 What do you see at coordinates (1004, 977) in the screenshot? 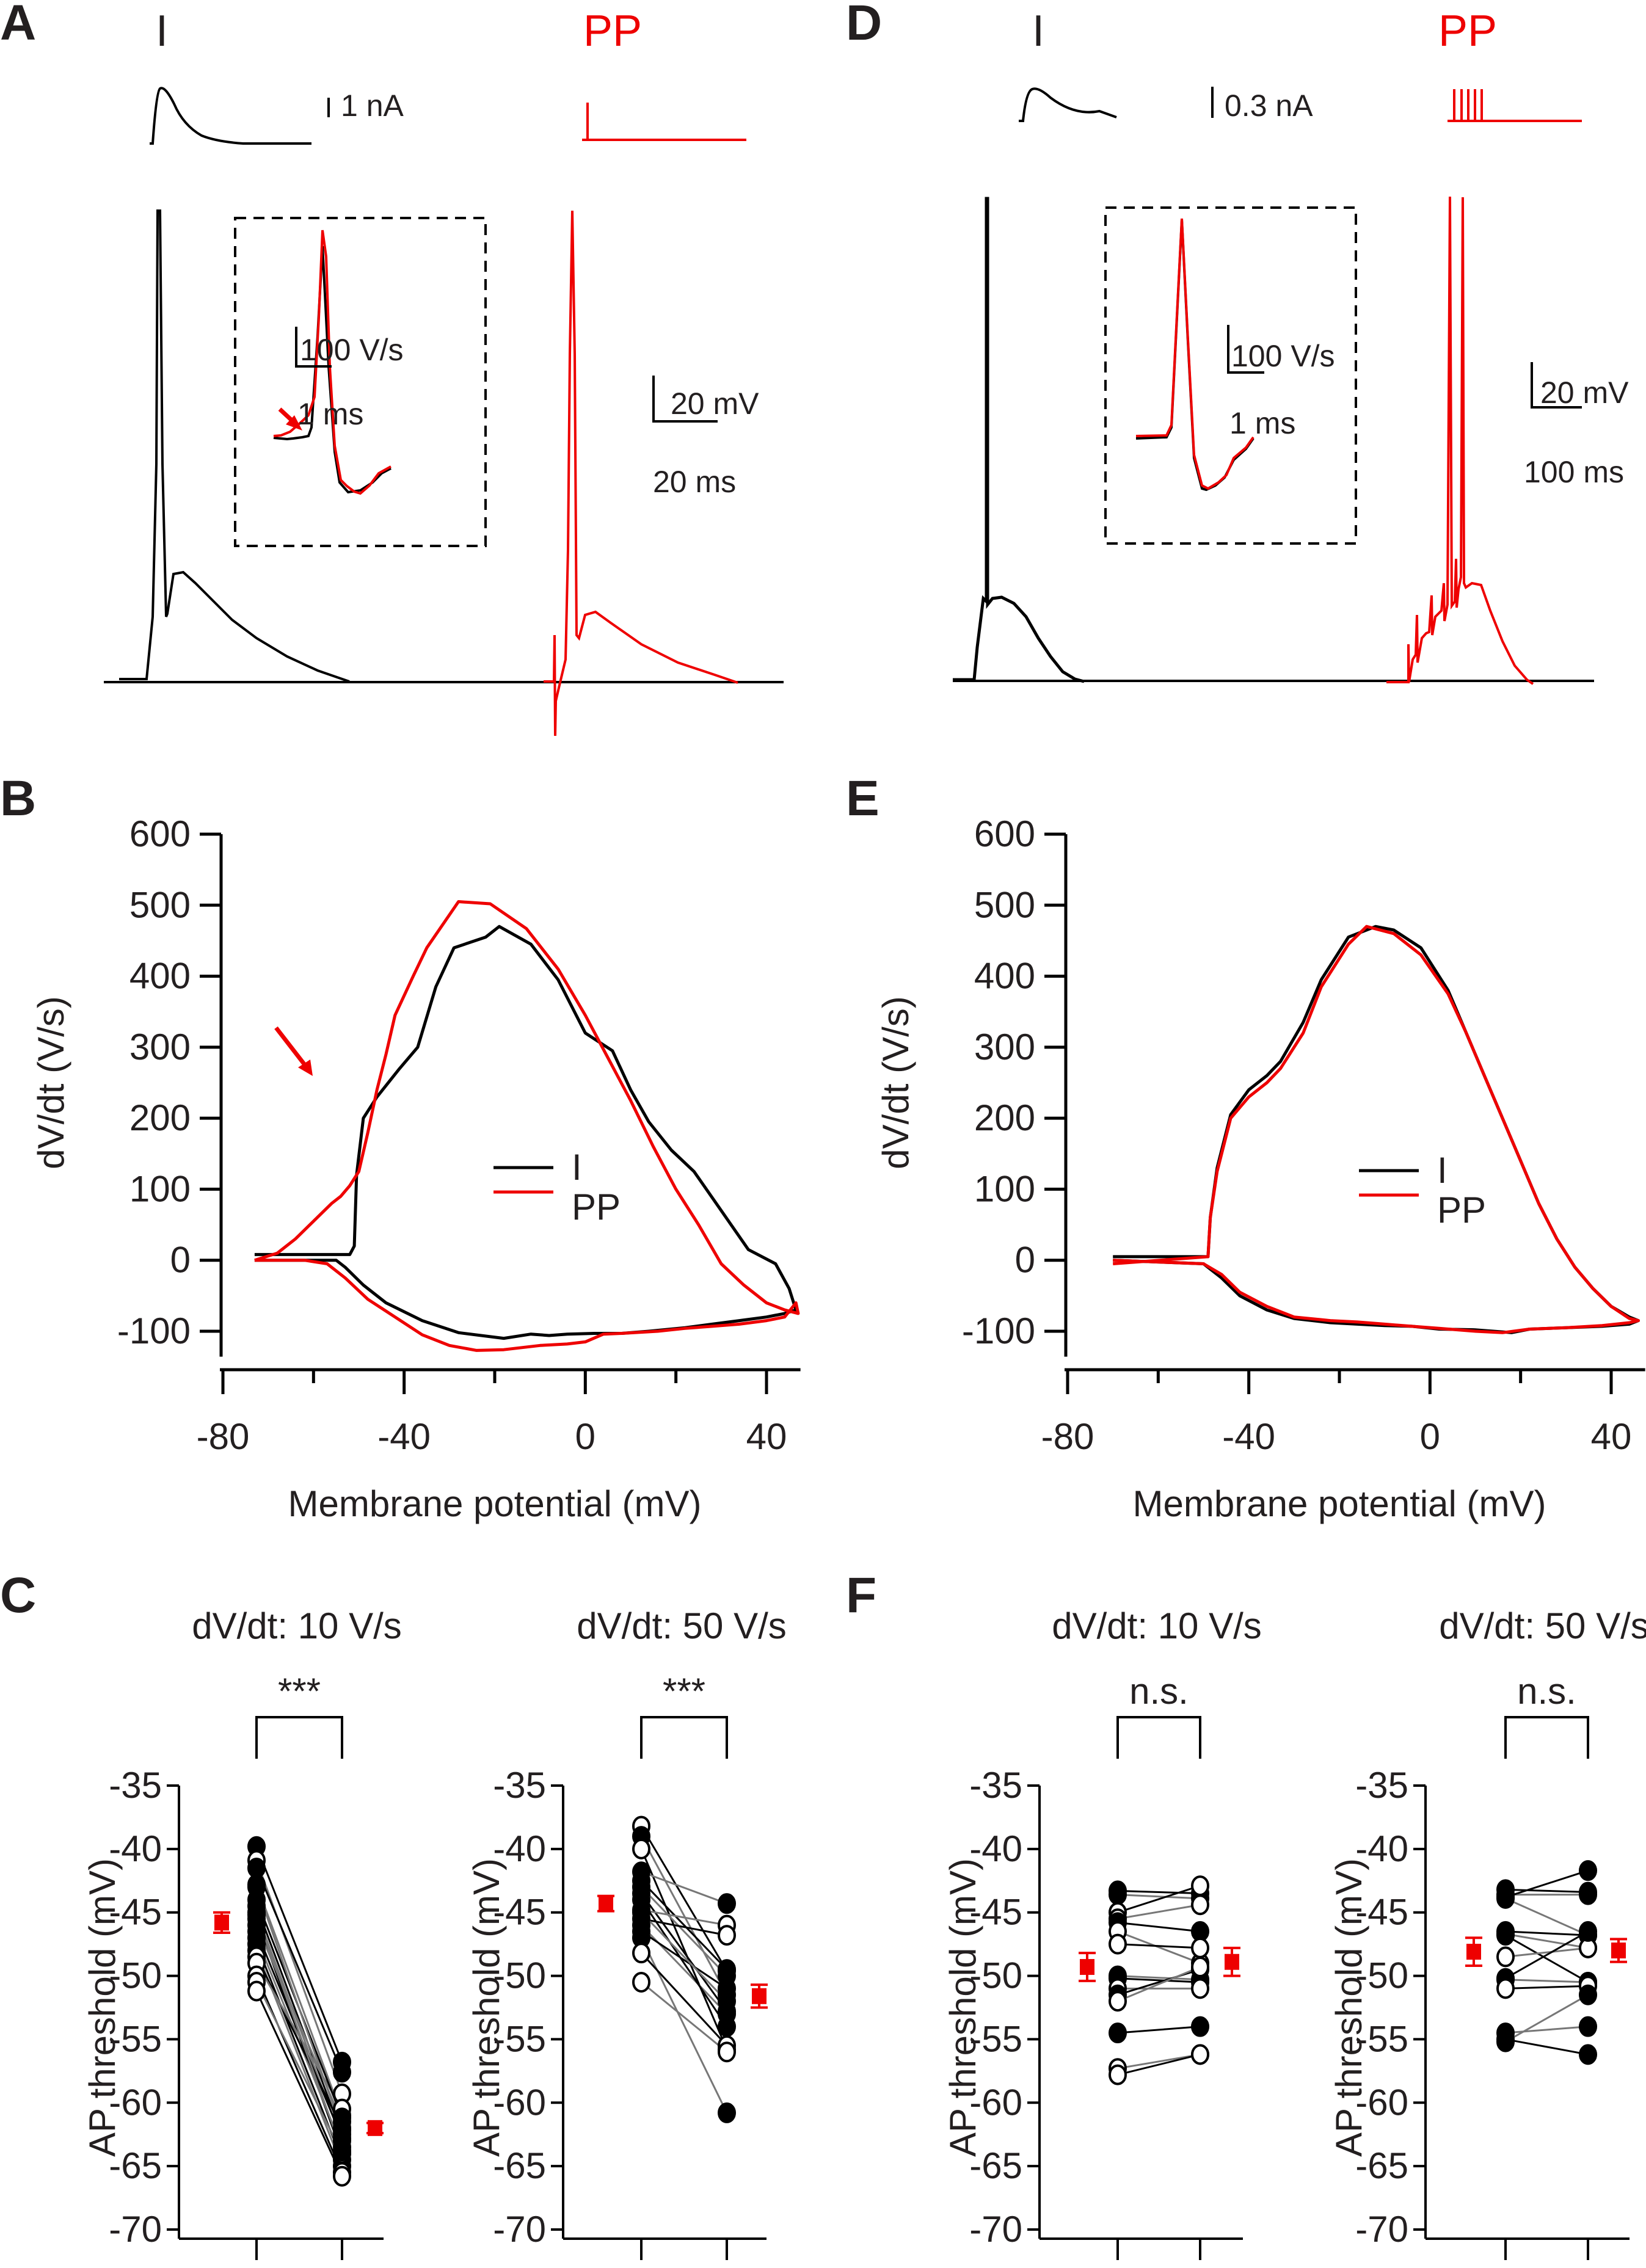
I see `y-tick-label: 400` at bounding box center [1004, 977].